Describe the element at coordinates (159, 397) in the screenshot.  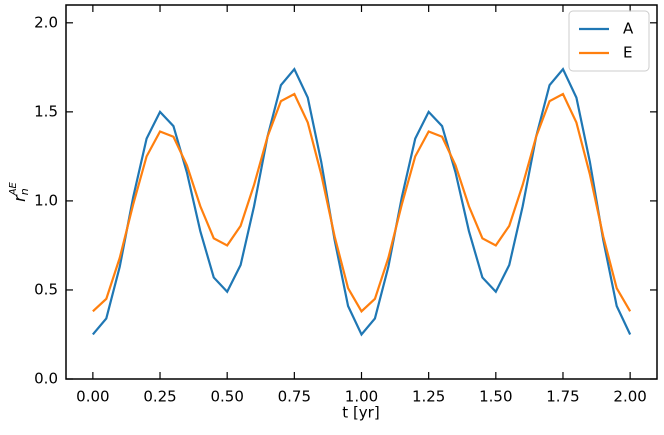
I see `x-tick-label: 0.25` at that location.